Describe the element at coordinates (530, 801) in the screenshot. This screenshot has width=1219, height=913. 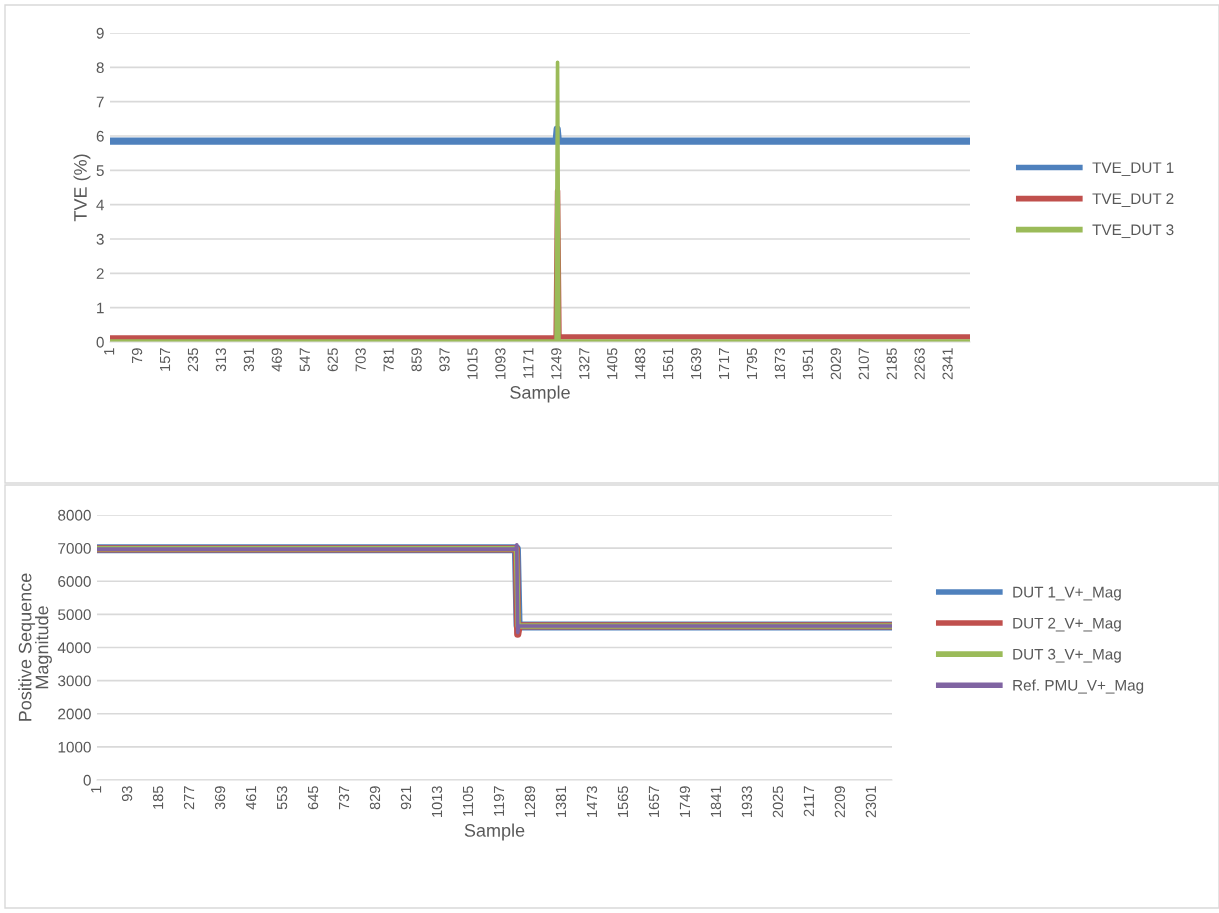
I see `x-tick-label: 1289` at that location.